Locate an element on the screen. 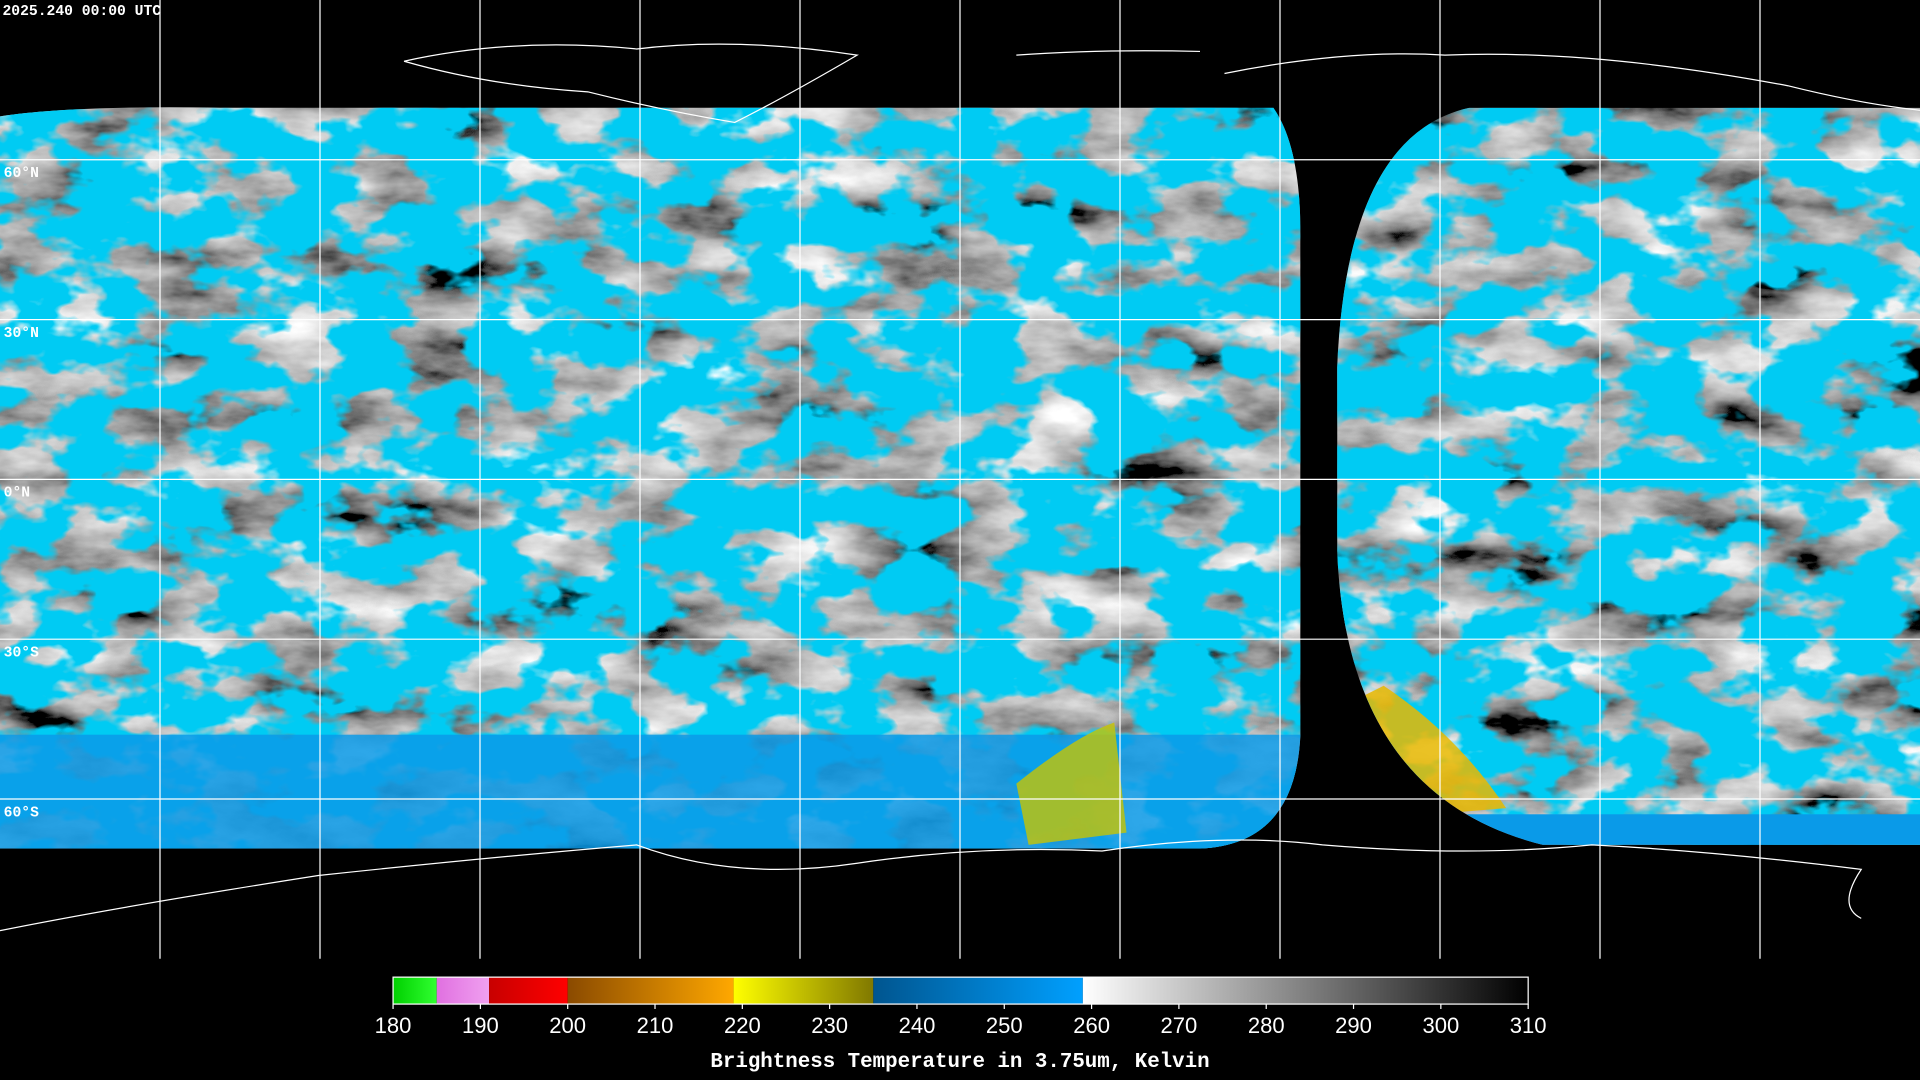 The height and width of the screenshot is (1080, 1920). colorbar-tick-label: 190 is located at coordinates (480, 1025).